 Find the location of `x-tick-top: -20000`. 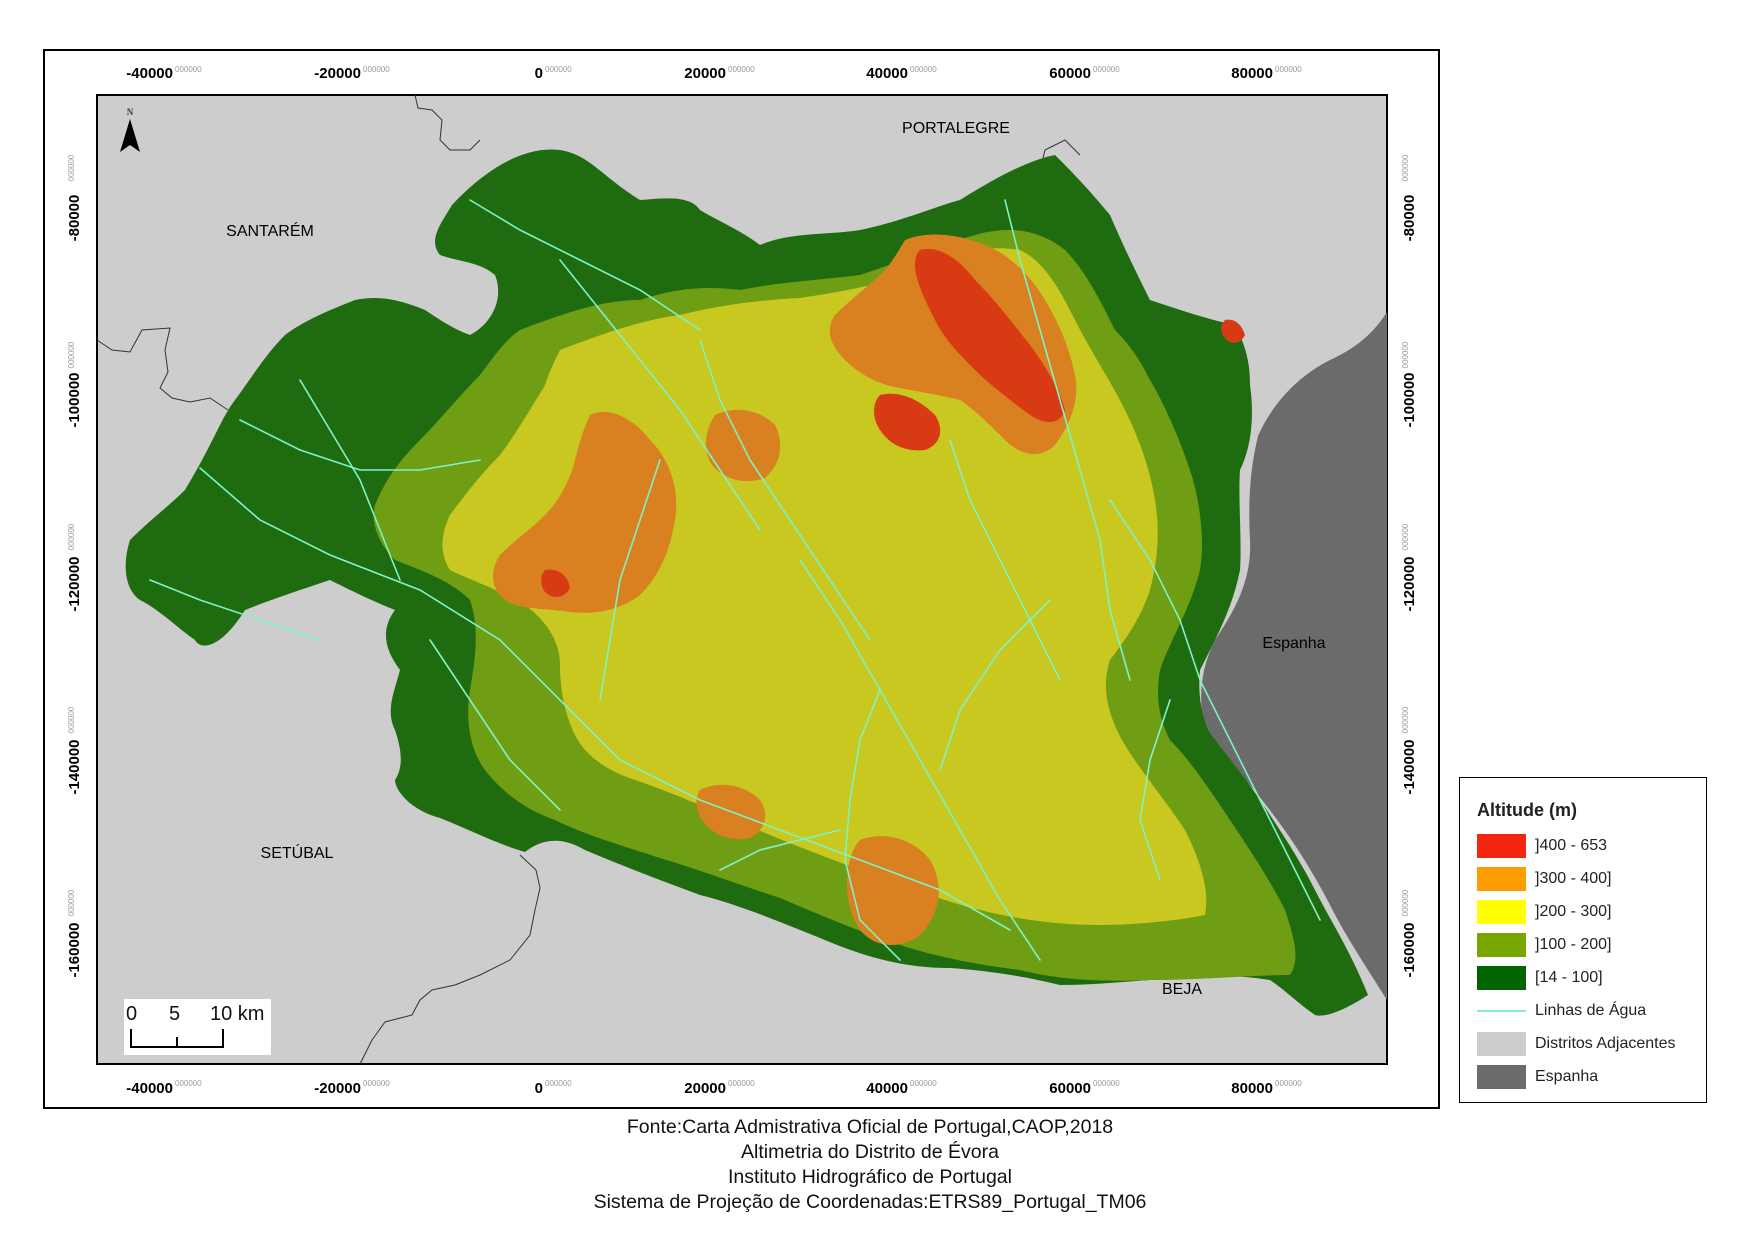

x-tick-top: -20000 is located at coordinates (337, 73).